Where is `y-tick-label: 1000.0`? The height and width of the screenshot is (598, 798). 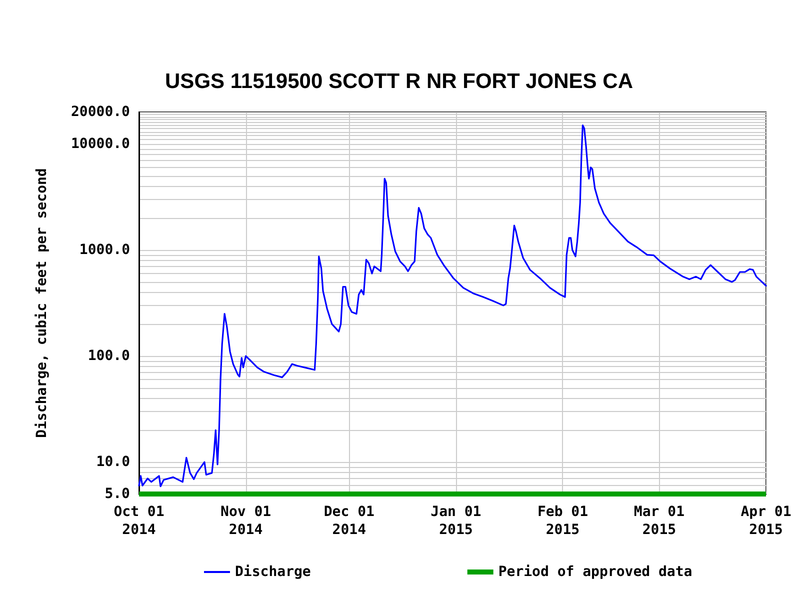
y-tick-label: 1000.0 is located at coordinates (104, 250).